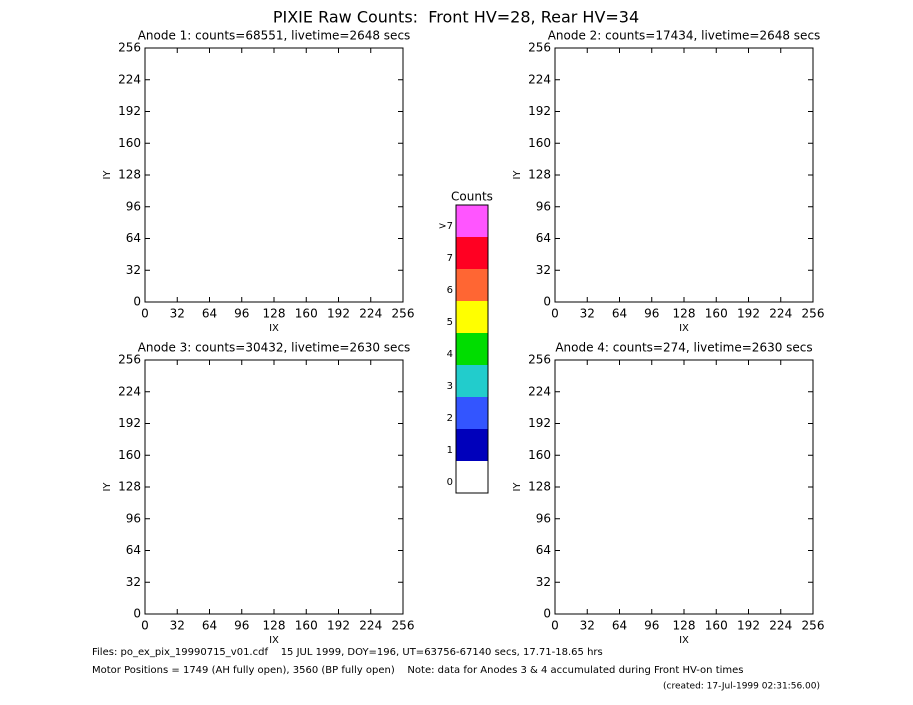 This screenshot has height=705, width=913. Describe the element at coordinates (450, 354) in the screenshot. I see `colorbar-label: 4` at that location.